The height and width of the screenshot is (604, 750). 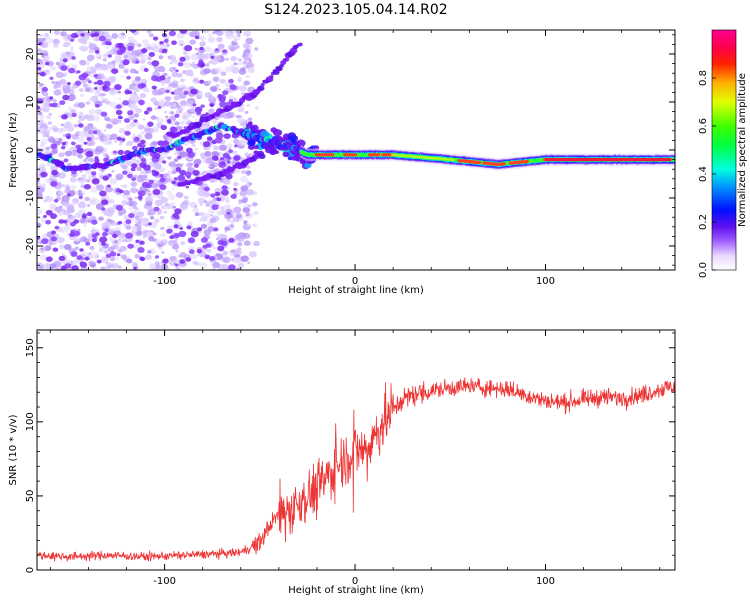 I want to click on y-tick-label: -20, so click(x=30, y=246).